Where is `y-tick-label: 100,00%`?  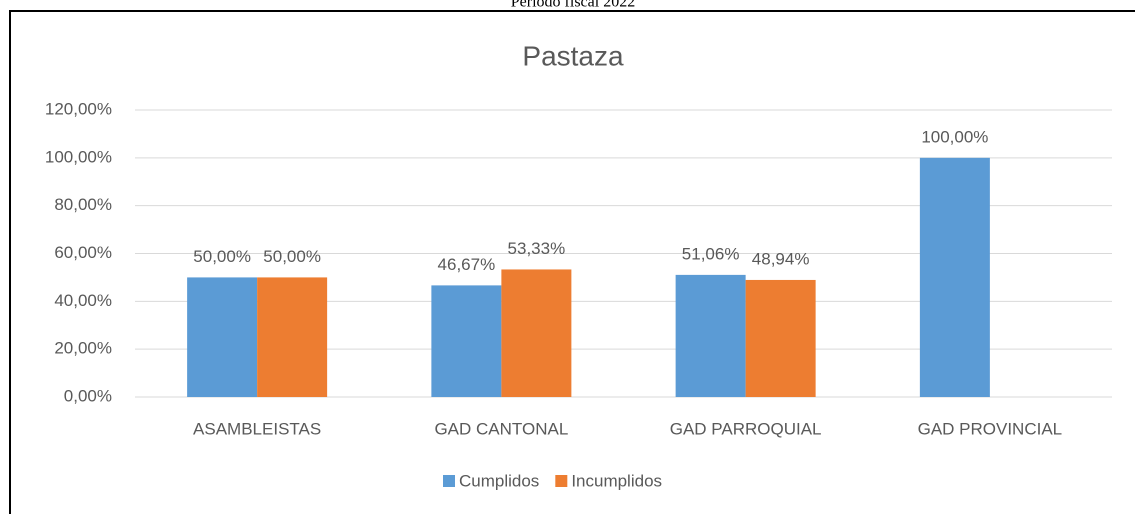 y-tick-label: 100,00% is located at coordinates (78, 156).